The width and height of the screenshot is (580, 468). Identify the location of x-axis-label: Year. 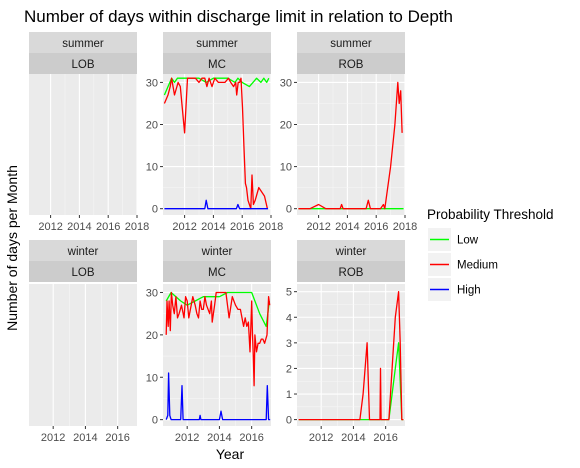
(230, 454).